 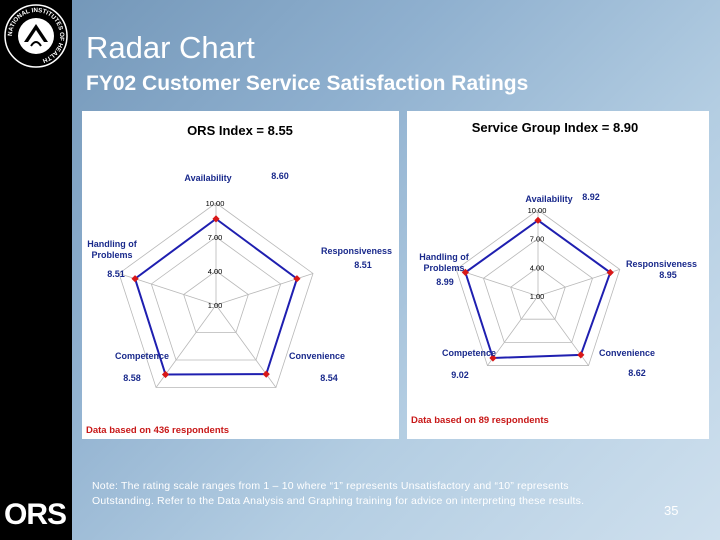 I want to click on data-point-competence, so click(x=165, y=374).